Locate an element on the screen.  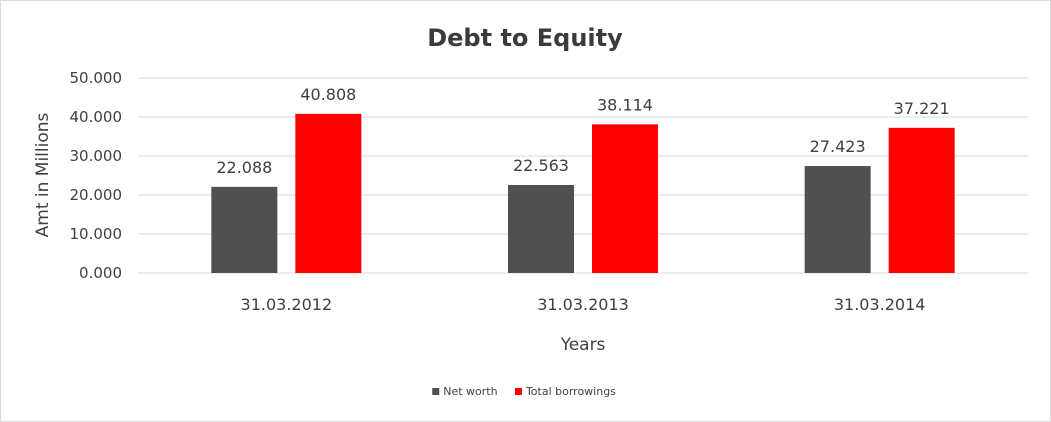
data-label: 40.808 is located at coordinates (328, 94).